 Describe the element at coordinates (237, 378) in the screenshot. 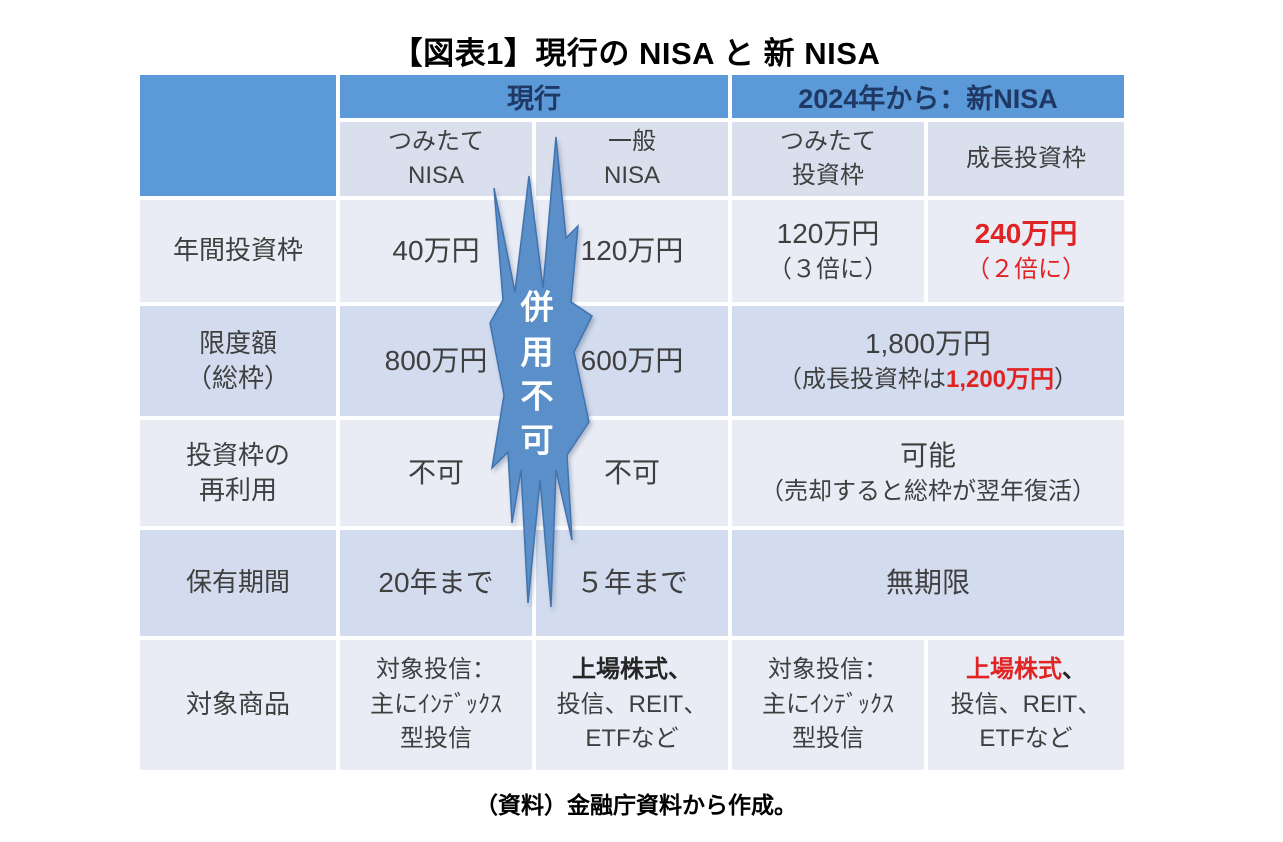

I see `label-line: （総枠）` at that location.